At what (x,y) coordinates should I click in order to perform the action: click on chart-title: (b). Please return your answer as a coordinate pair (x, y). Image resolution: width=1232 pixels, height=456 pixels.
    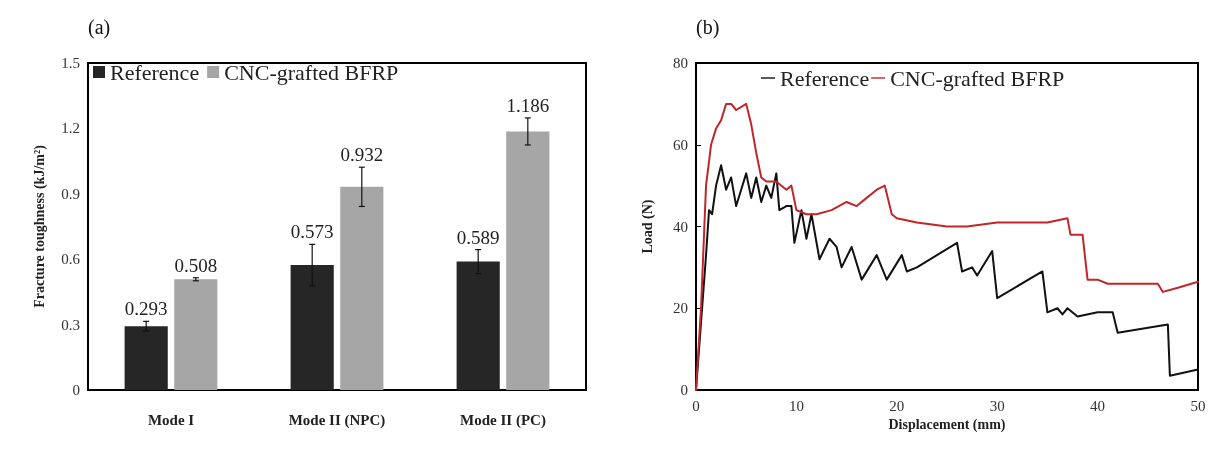
    Looking at the image, I should click on (708, 27).